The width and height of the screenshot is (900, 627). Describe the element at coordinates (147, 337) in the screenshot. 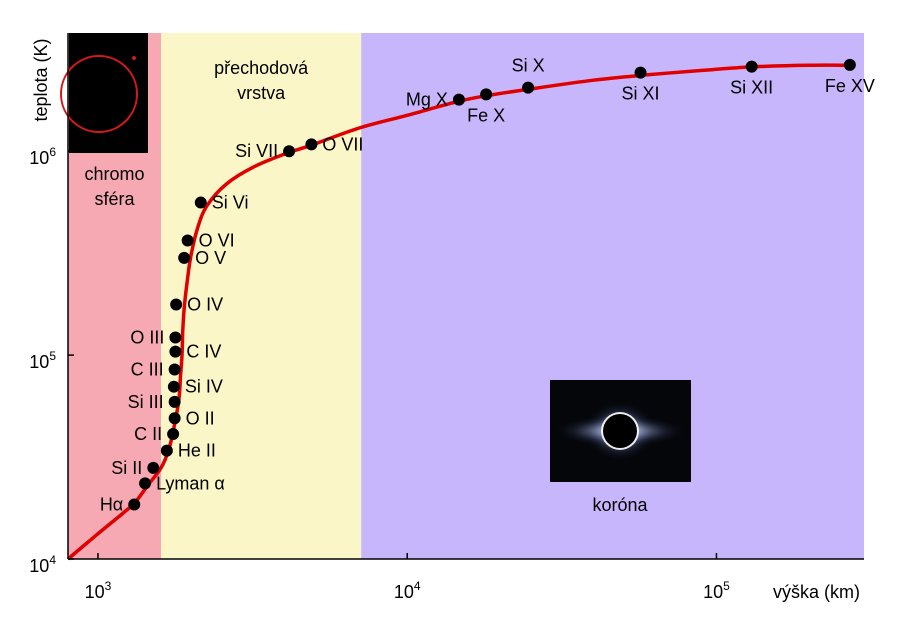

I see `data-point-label: O III` at that location.